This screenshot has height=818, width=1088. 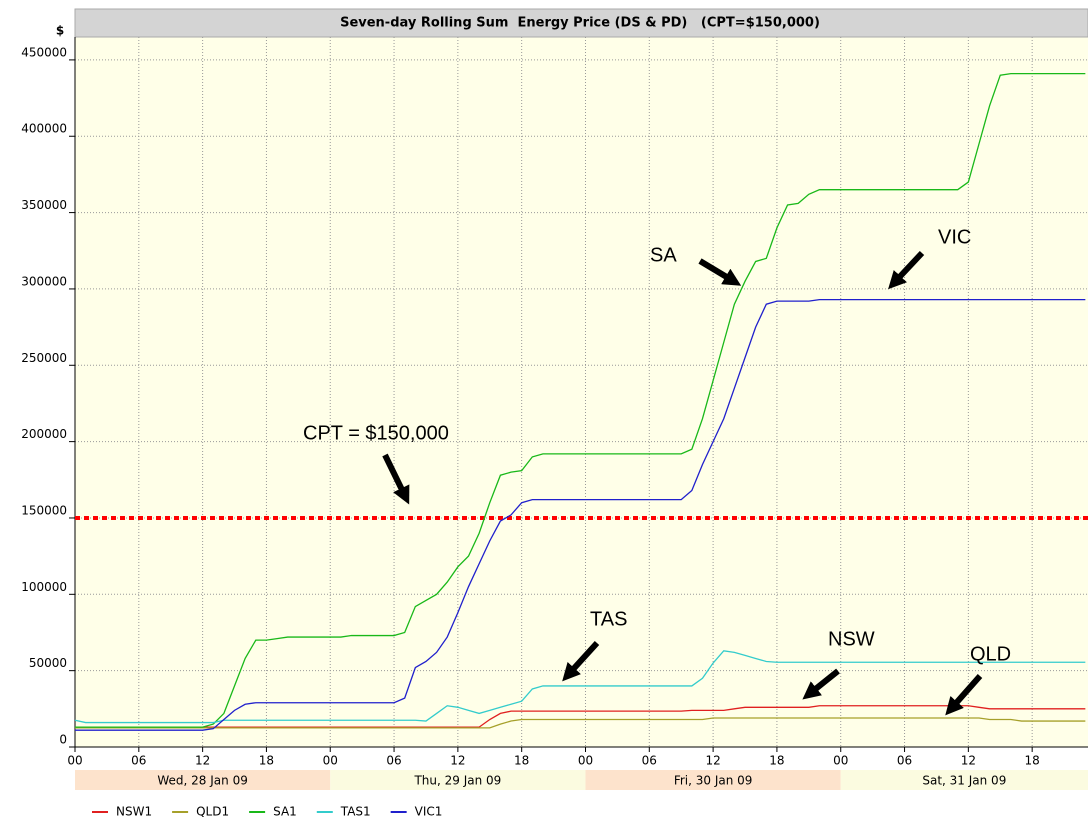 I want to click on legend-label: QLD1, so click(x=212, y=811).